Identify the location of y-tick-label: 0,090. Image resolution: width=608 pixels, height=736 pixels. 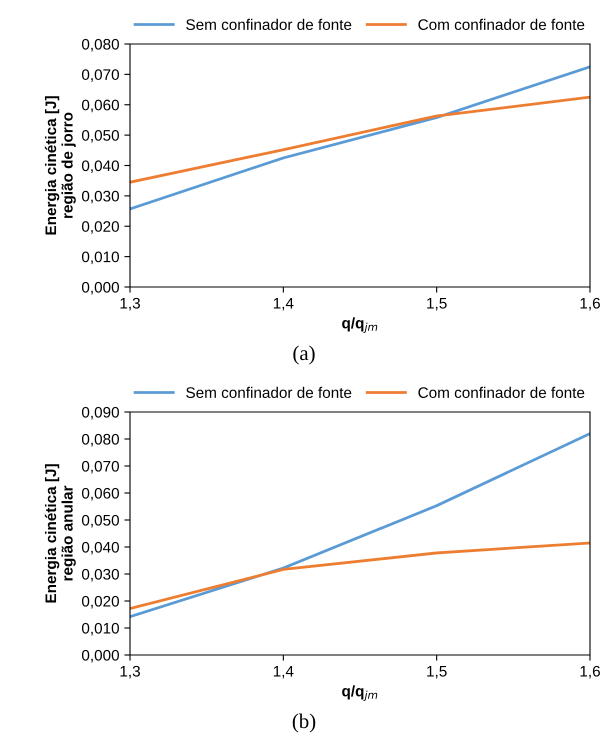
(100, 413).